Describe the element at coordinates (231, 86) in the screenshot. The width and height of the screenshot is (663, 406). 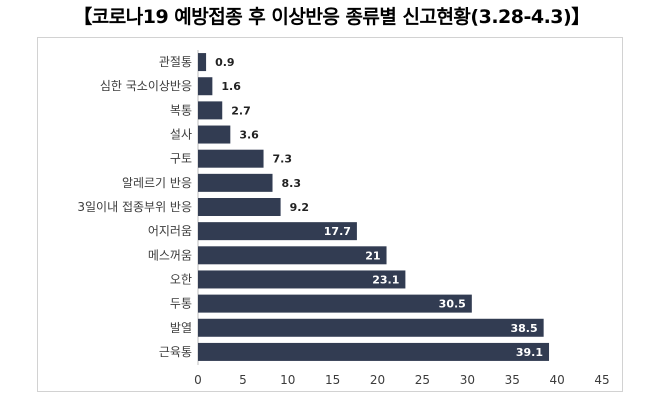
I see `data-label: 1.6` at that location.